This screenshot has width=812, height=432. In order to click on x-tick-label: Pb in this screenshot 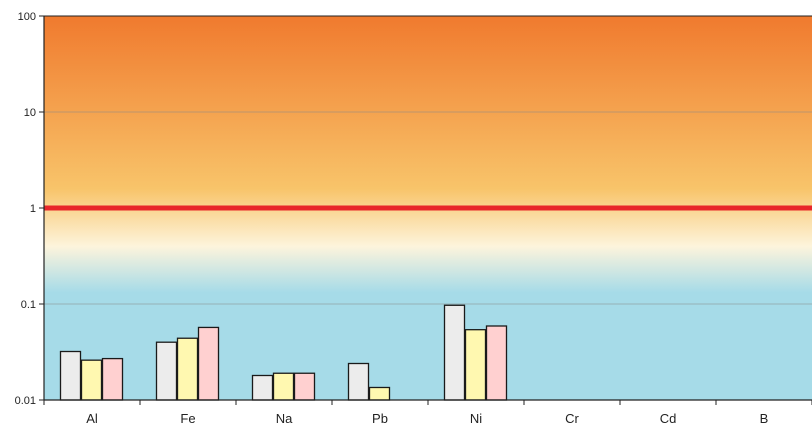, I will do `click(380, 418)`.